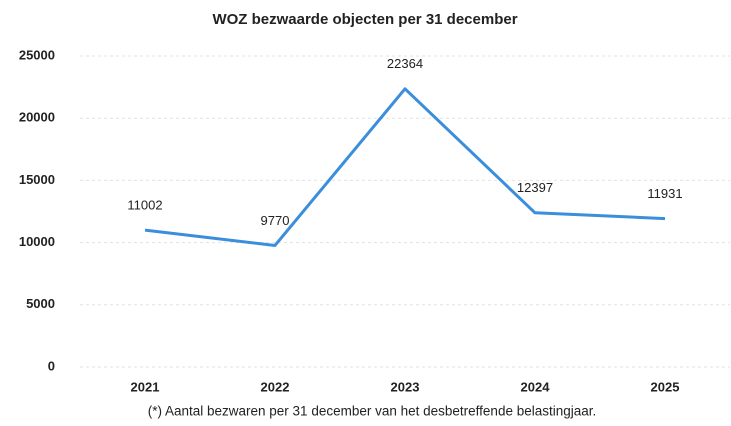 The width and height of the screenshot is (731, 426). Describe the element at coordinates (37, 241) in the screenshot. I see `y-tick-label: 10000` at that location.